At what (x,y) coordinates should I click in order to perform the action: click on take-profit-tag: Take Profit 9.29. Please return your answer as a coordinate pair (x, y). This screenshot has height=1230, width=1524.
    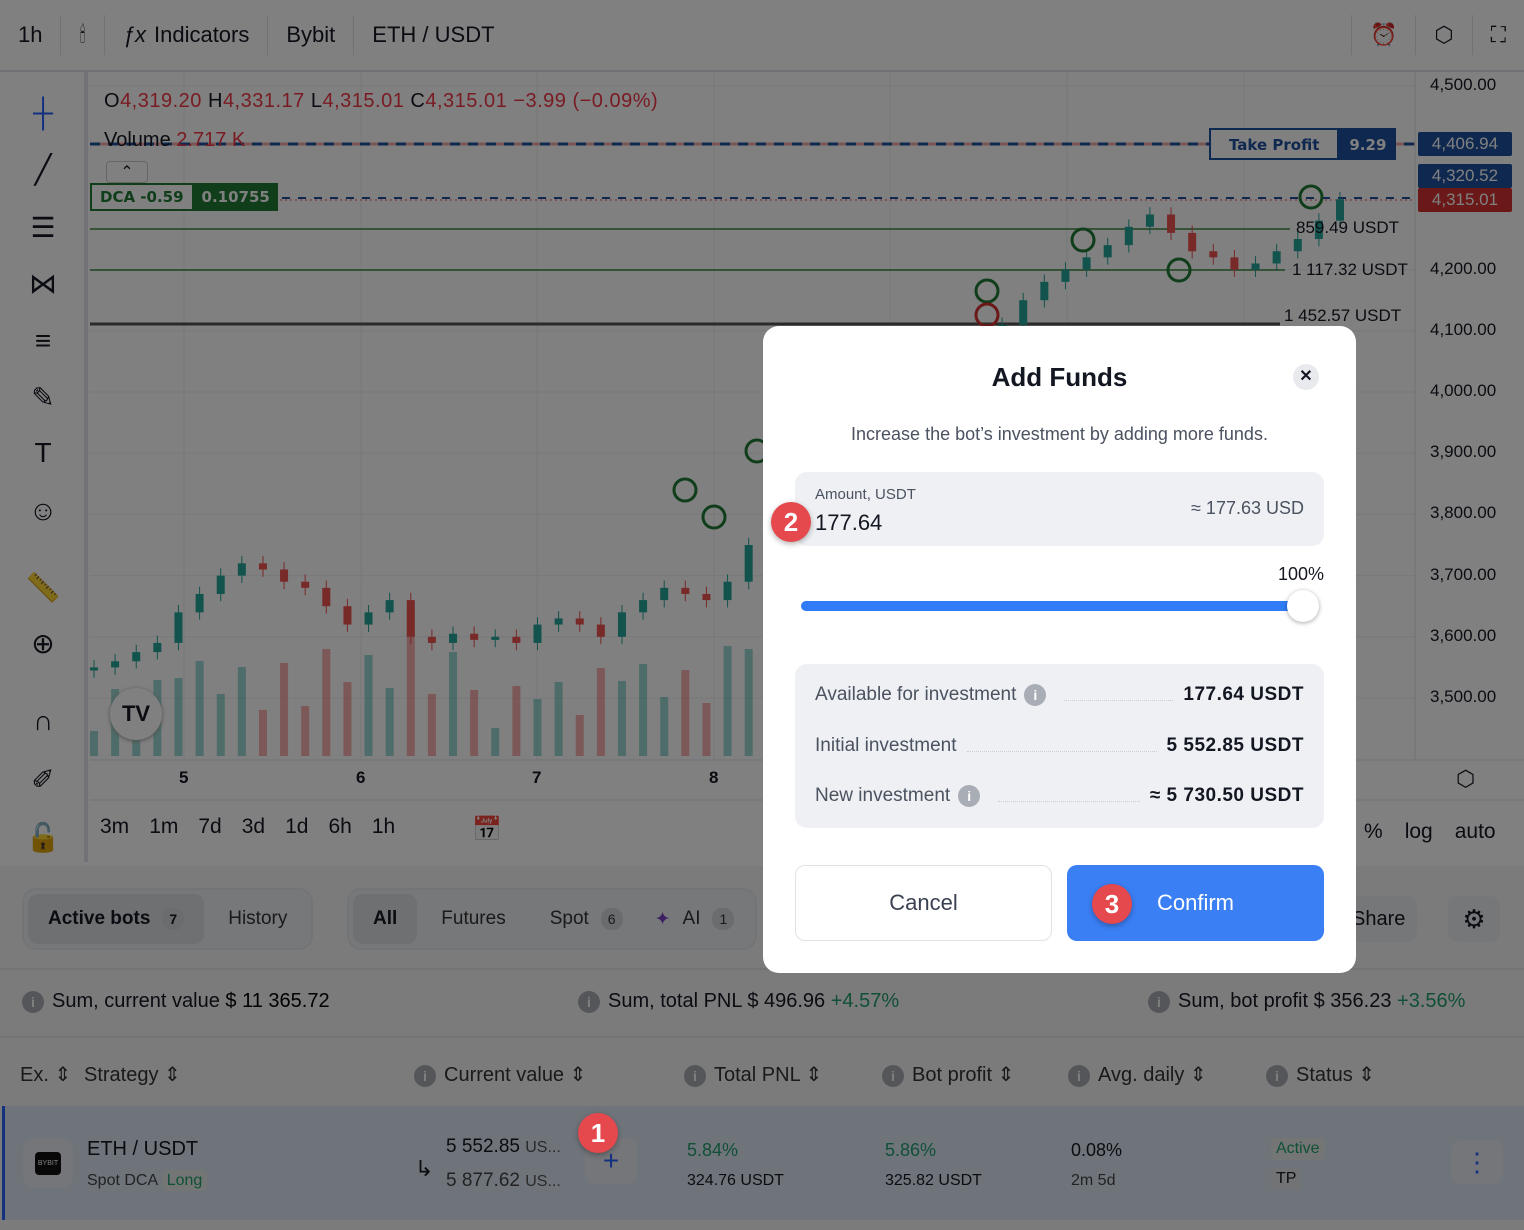
    Looking at the image, I should click on (1303, 144).